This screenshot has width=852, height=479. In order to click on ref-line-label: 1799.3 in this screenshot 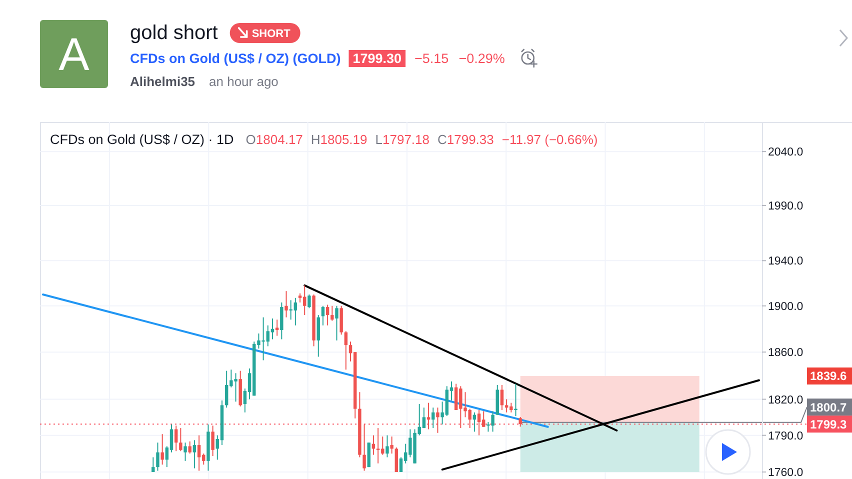, I will do `click(829, 424)`.